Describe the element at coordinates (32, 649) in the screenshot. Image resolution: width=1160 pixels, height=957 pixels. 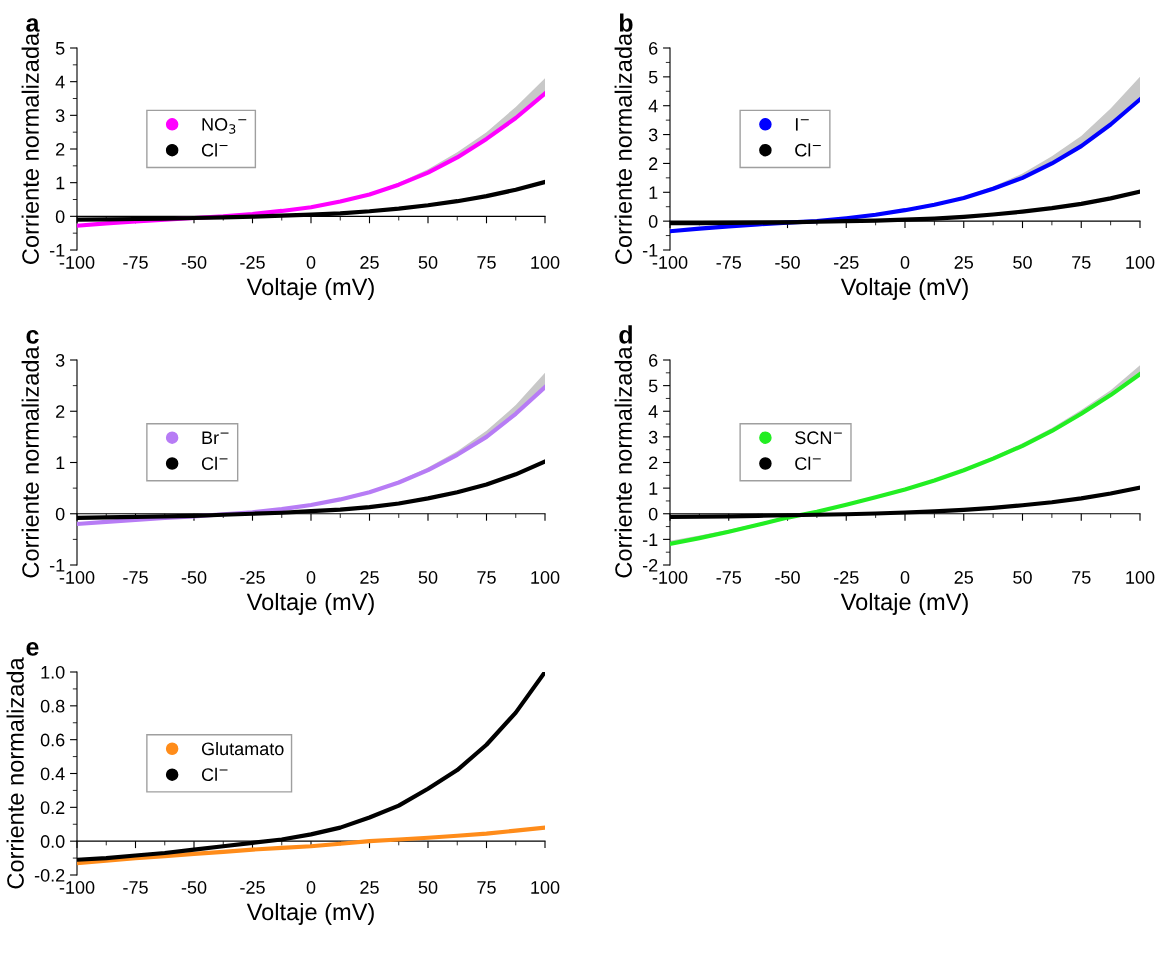
I see `chart-title: e` at that location.